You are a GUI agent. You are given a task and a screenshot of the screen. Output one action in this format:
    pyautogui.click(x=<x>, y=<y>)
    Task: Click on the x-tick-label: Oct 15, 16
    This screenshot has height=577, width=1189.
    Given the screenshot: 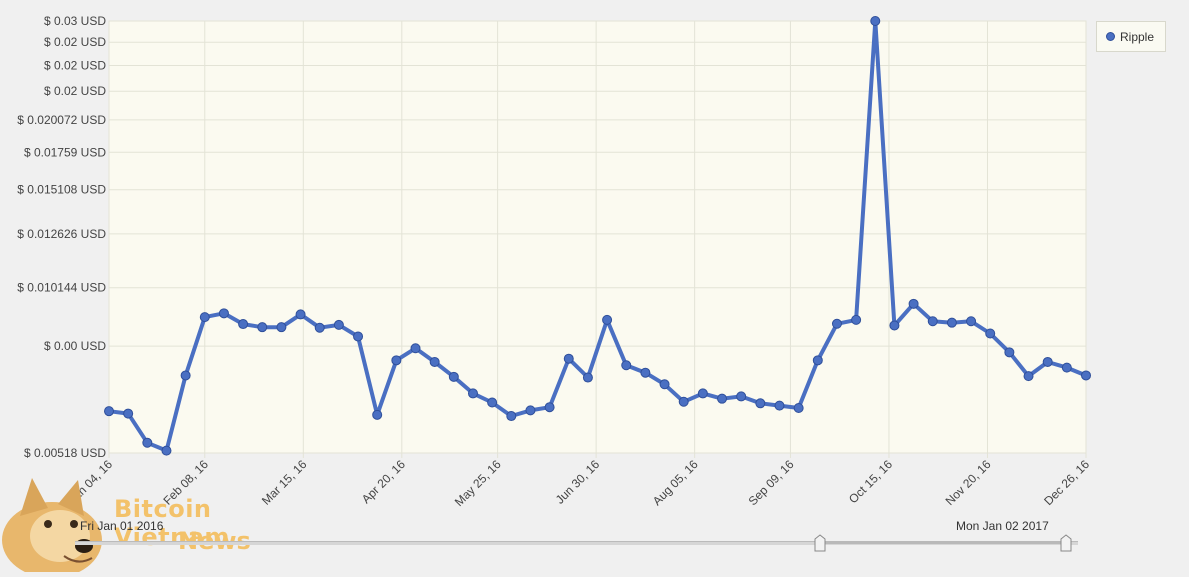 What is the action you would take?
    pyautogui.click(x=870, y=481)
    